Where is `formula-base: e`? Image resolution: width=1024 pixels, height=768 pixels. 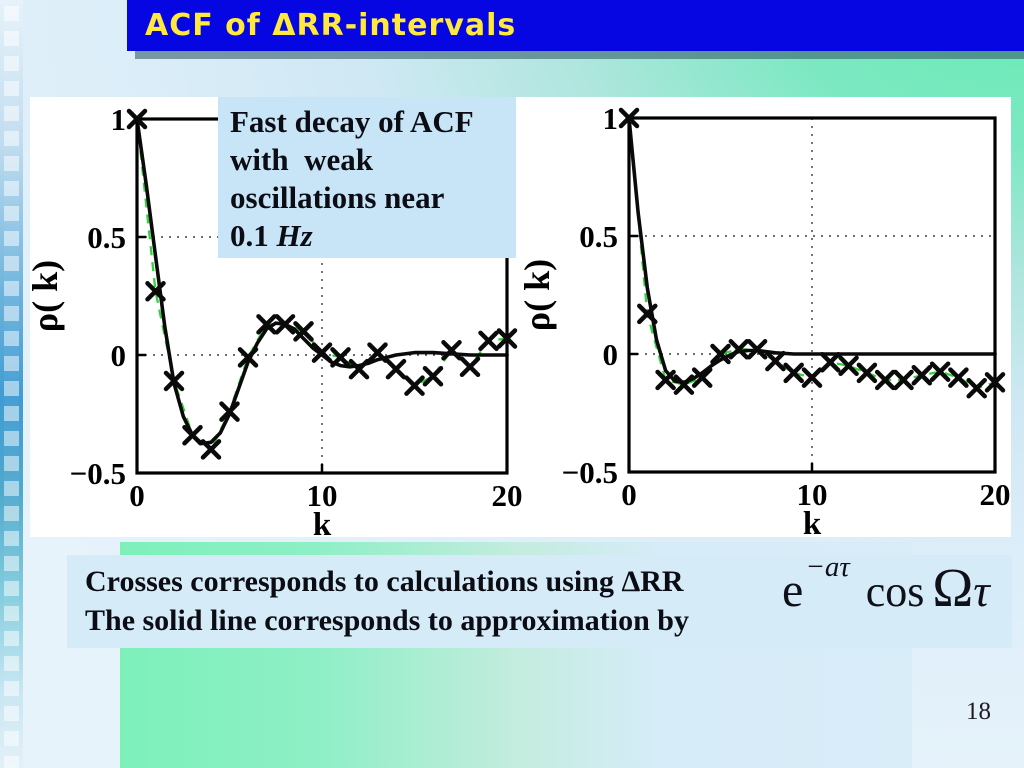 formula-base: e is located at coordinates (793, 590).